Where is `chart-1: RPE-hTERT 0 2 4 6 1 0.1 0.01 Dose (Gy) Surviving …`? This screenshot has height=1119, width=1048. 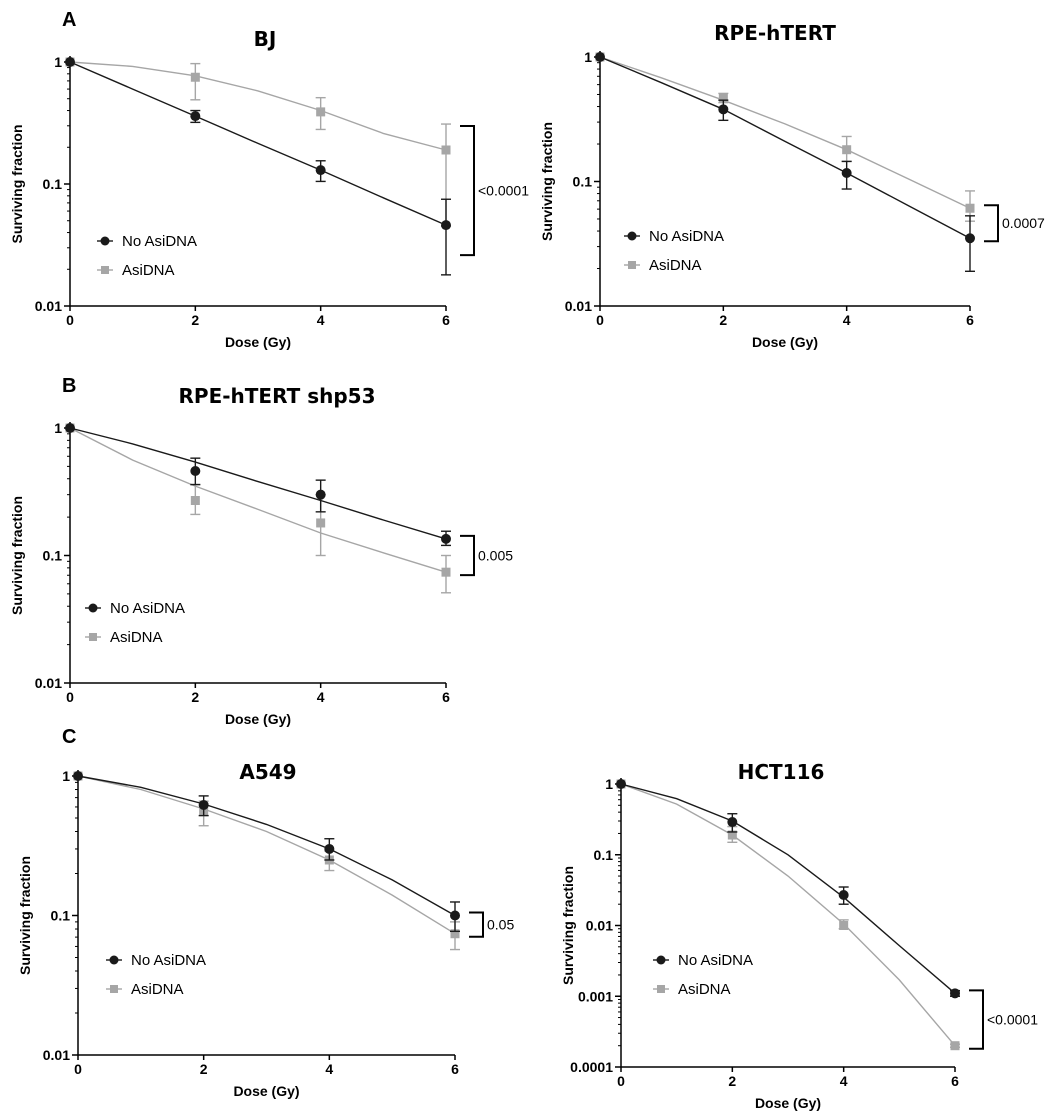 chart-1: RPE-hTERT 0 2 4 6 1 0.1 0.01 Dose (Gy) Surviving … is located at coordinates (792, 185).